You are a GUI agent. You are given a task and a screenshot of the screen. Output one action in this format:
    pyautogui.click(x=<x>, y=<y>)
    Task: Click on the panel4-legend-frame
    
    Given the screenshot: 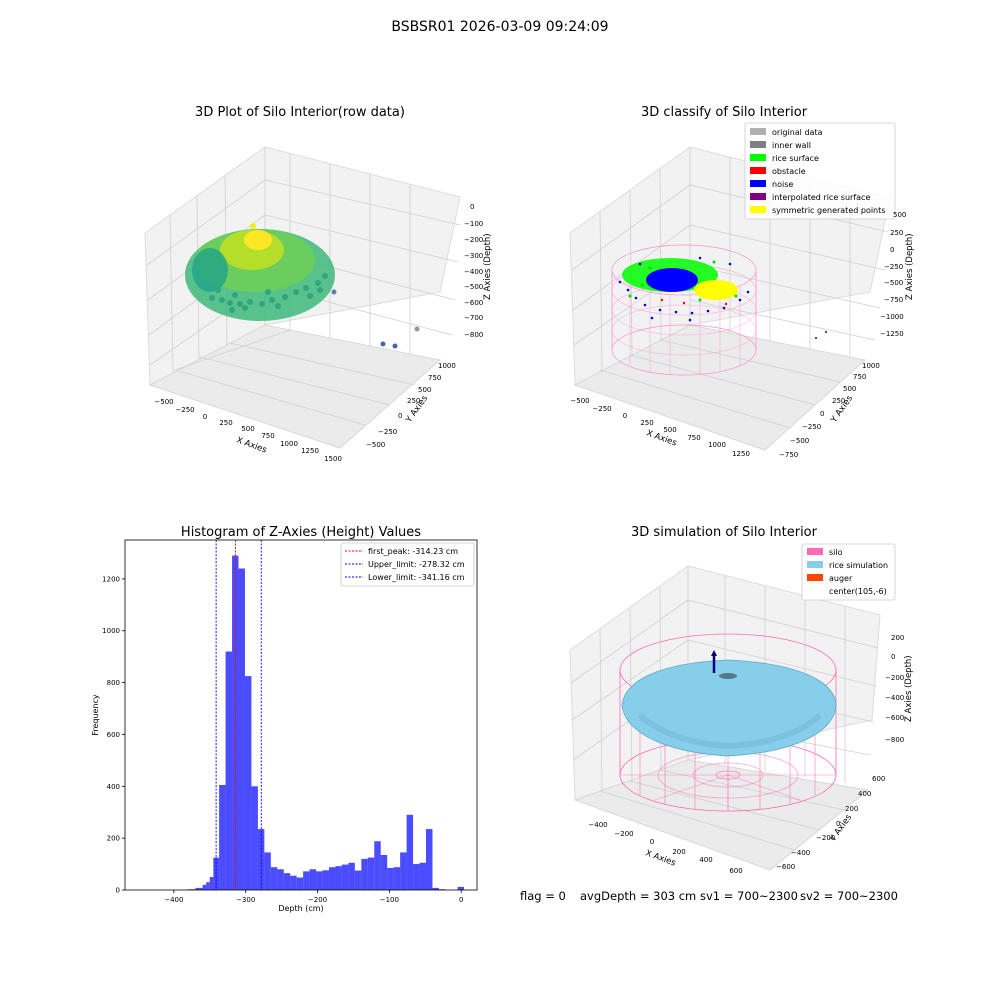 What is the action you would take?
    pyautogui.click(x=848, y=572)
    